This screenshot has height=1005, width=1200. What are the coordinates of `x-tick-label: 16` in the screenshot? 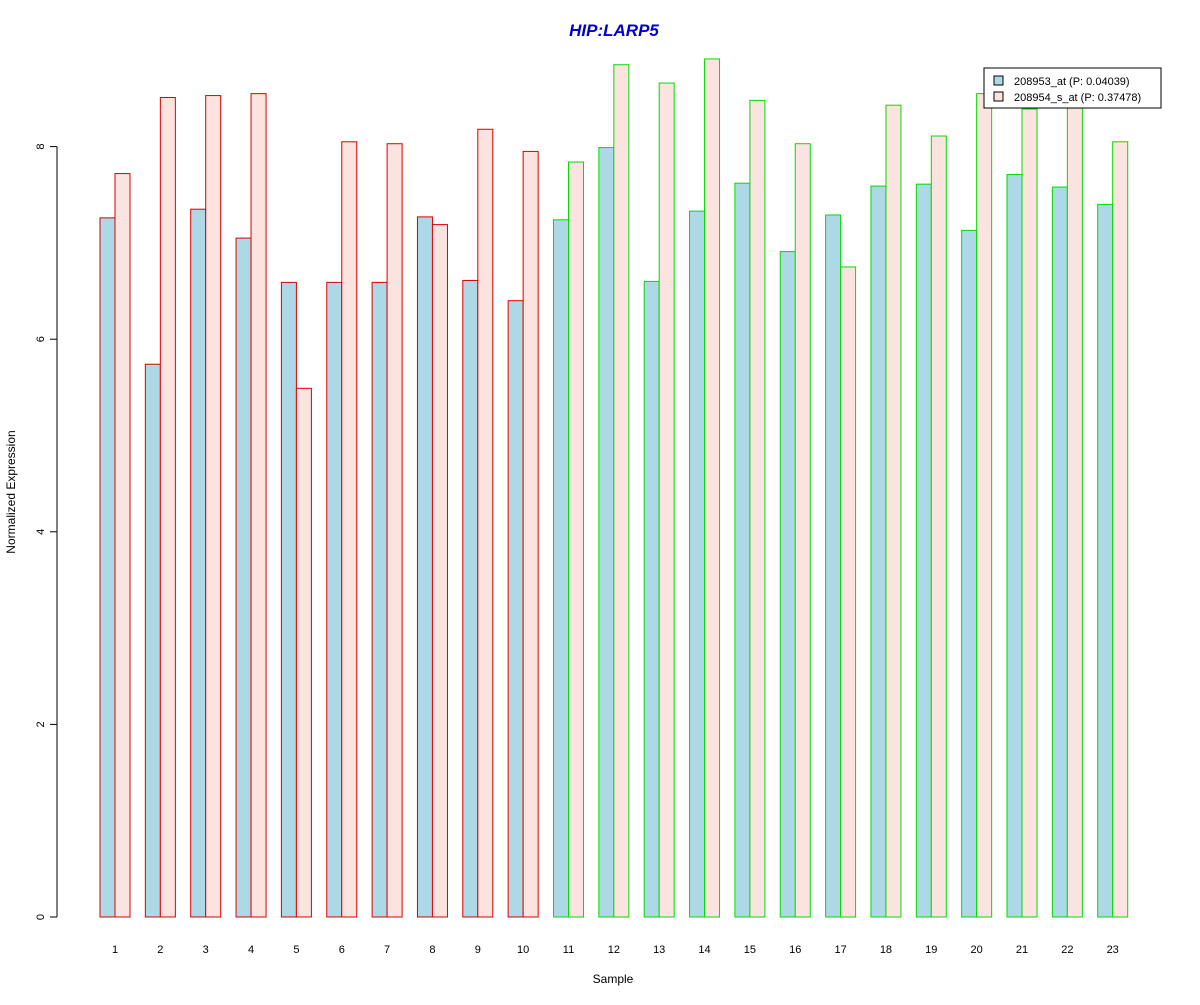 It's located at (795, 950).